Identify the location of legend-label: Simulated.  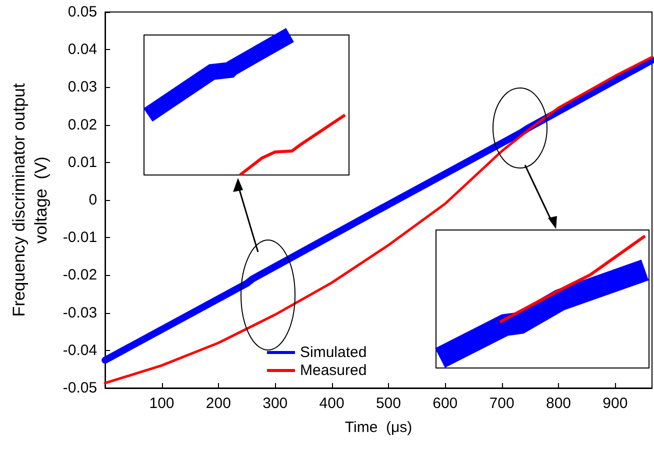
(333, 352).